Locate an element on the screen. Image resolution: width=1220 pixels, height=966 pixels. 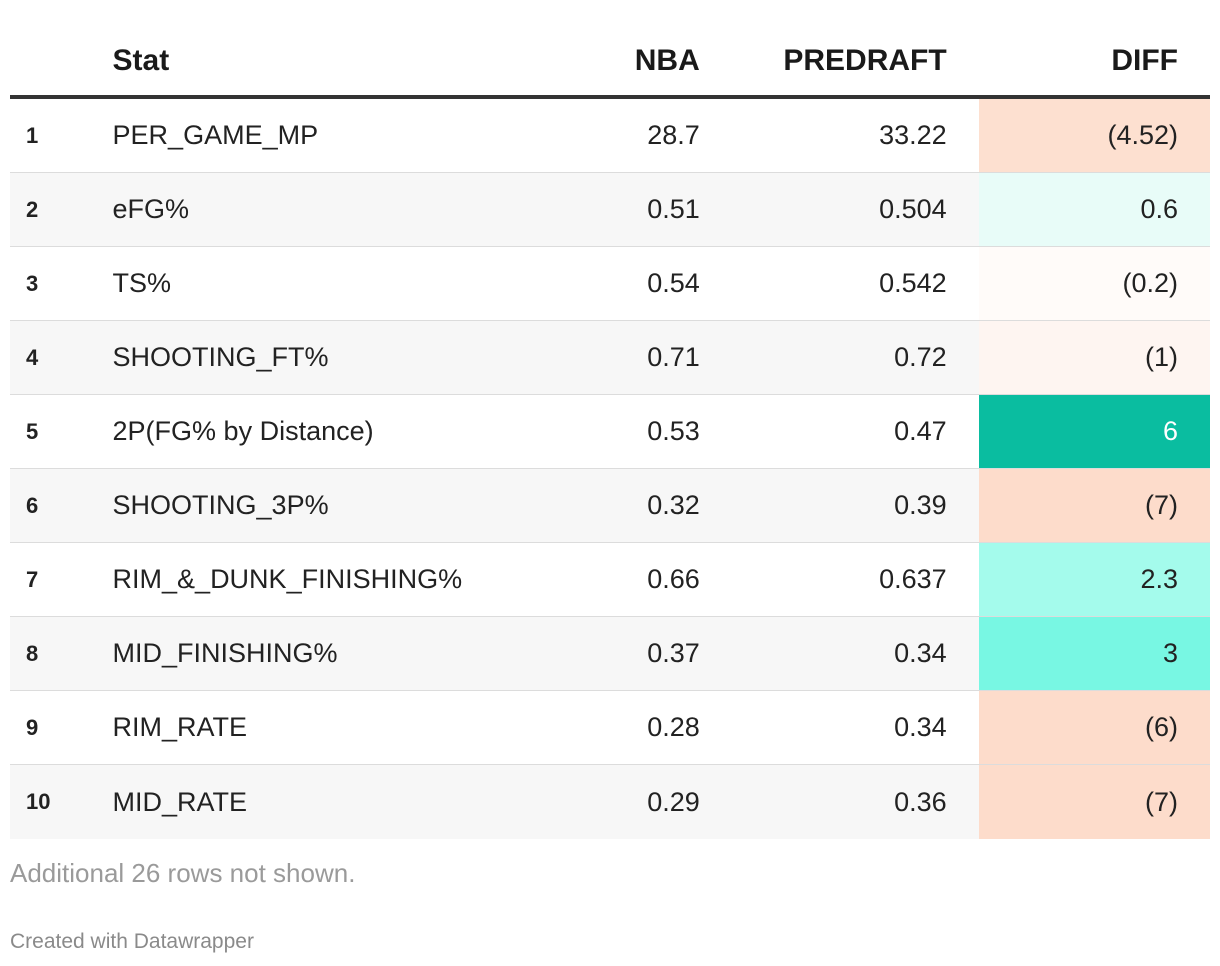
row-nba-value: 0.37 is located at coordinates (673, 653).